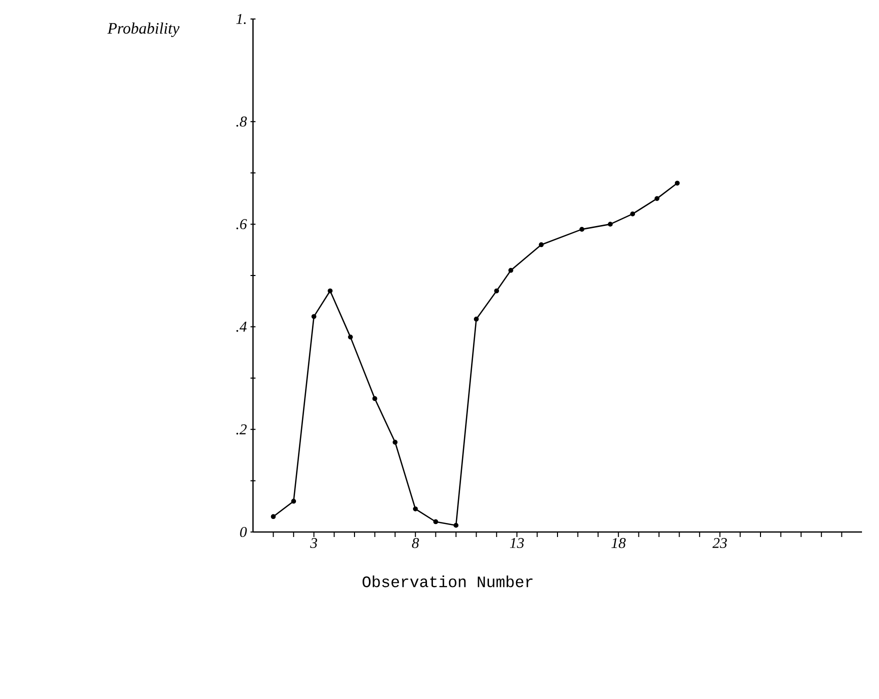 The height and width of the screenshot is (699, 879). I want to click on x-tick-label: 13, so click(517, 543).